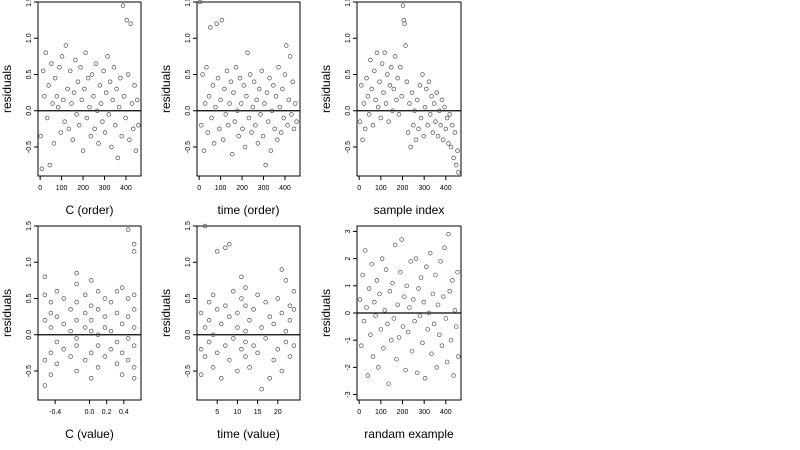 This screenshot has height=450, width=800. Describe the element at coordinates (381, 188) in the screenshot. I see `x-tick-label: 100` at that location.